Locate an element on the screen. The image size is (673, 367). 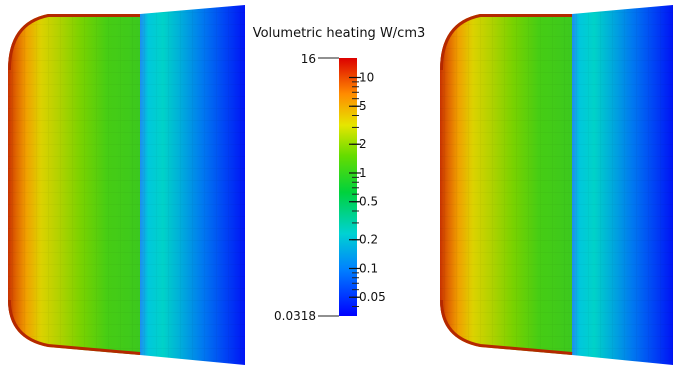
colorbar-title: Volumetric heating W/cm3 is located at coordinates (339, 33).